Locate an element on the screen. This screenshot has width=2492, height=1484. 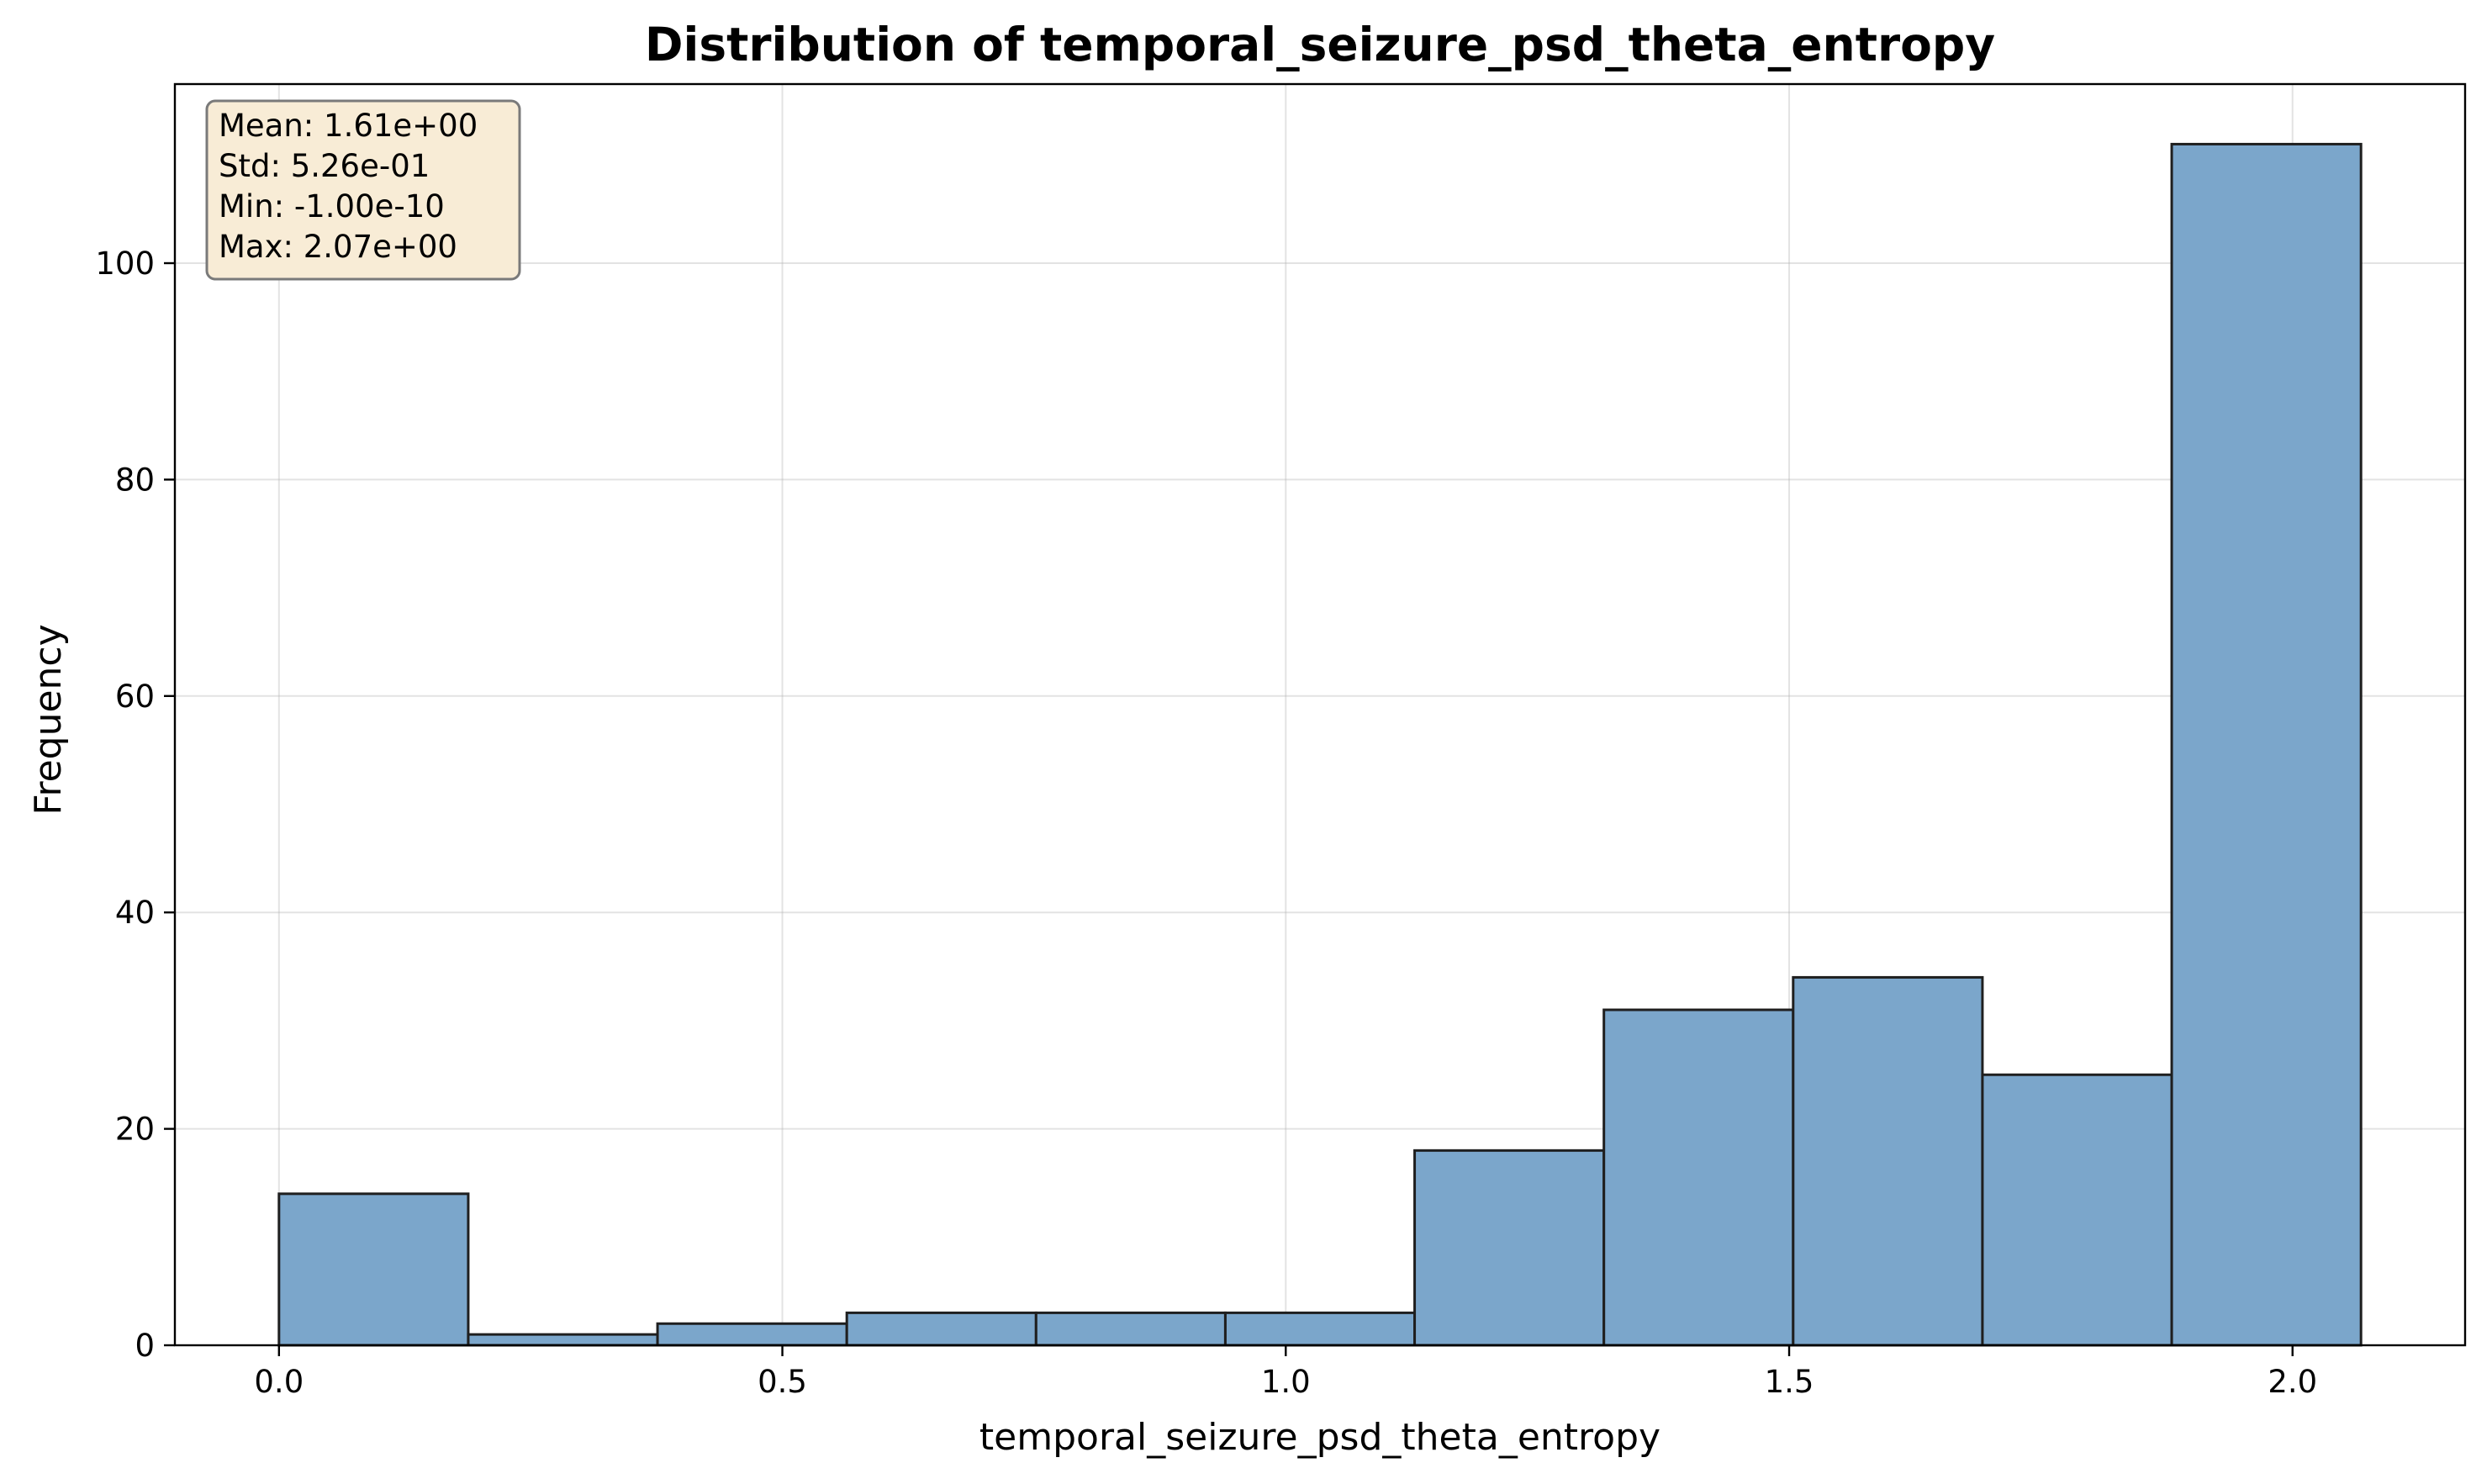
y-axis-label: Frequency is located at coordinates (48, 719).